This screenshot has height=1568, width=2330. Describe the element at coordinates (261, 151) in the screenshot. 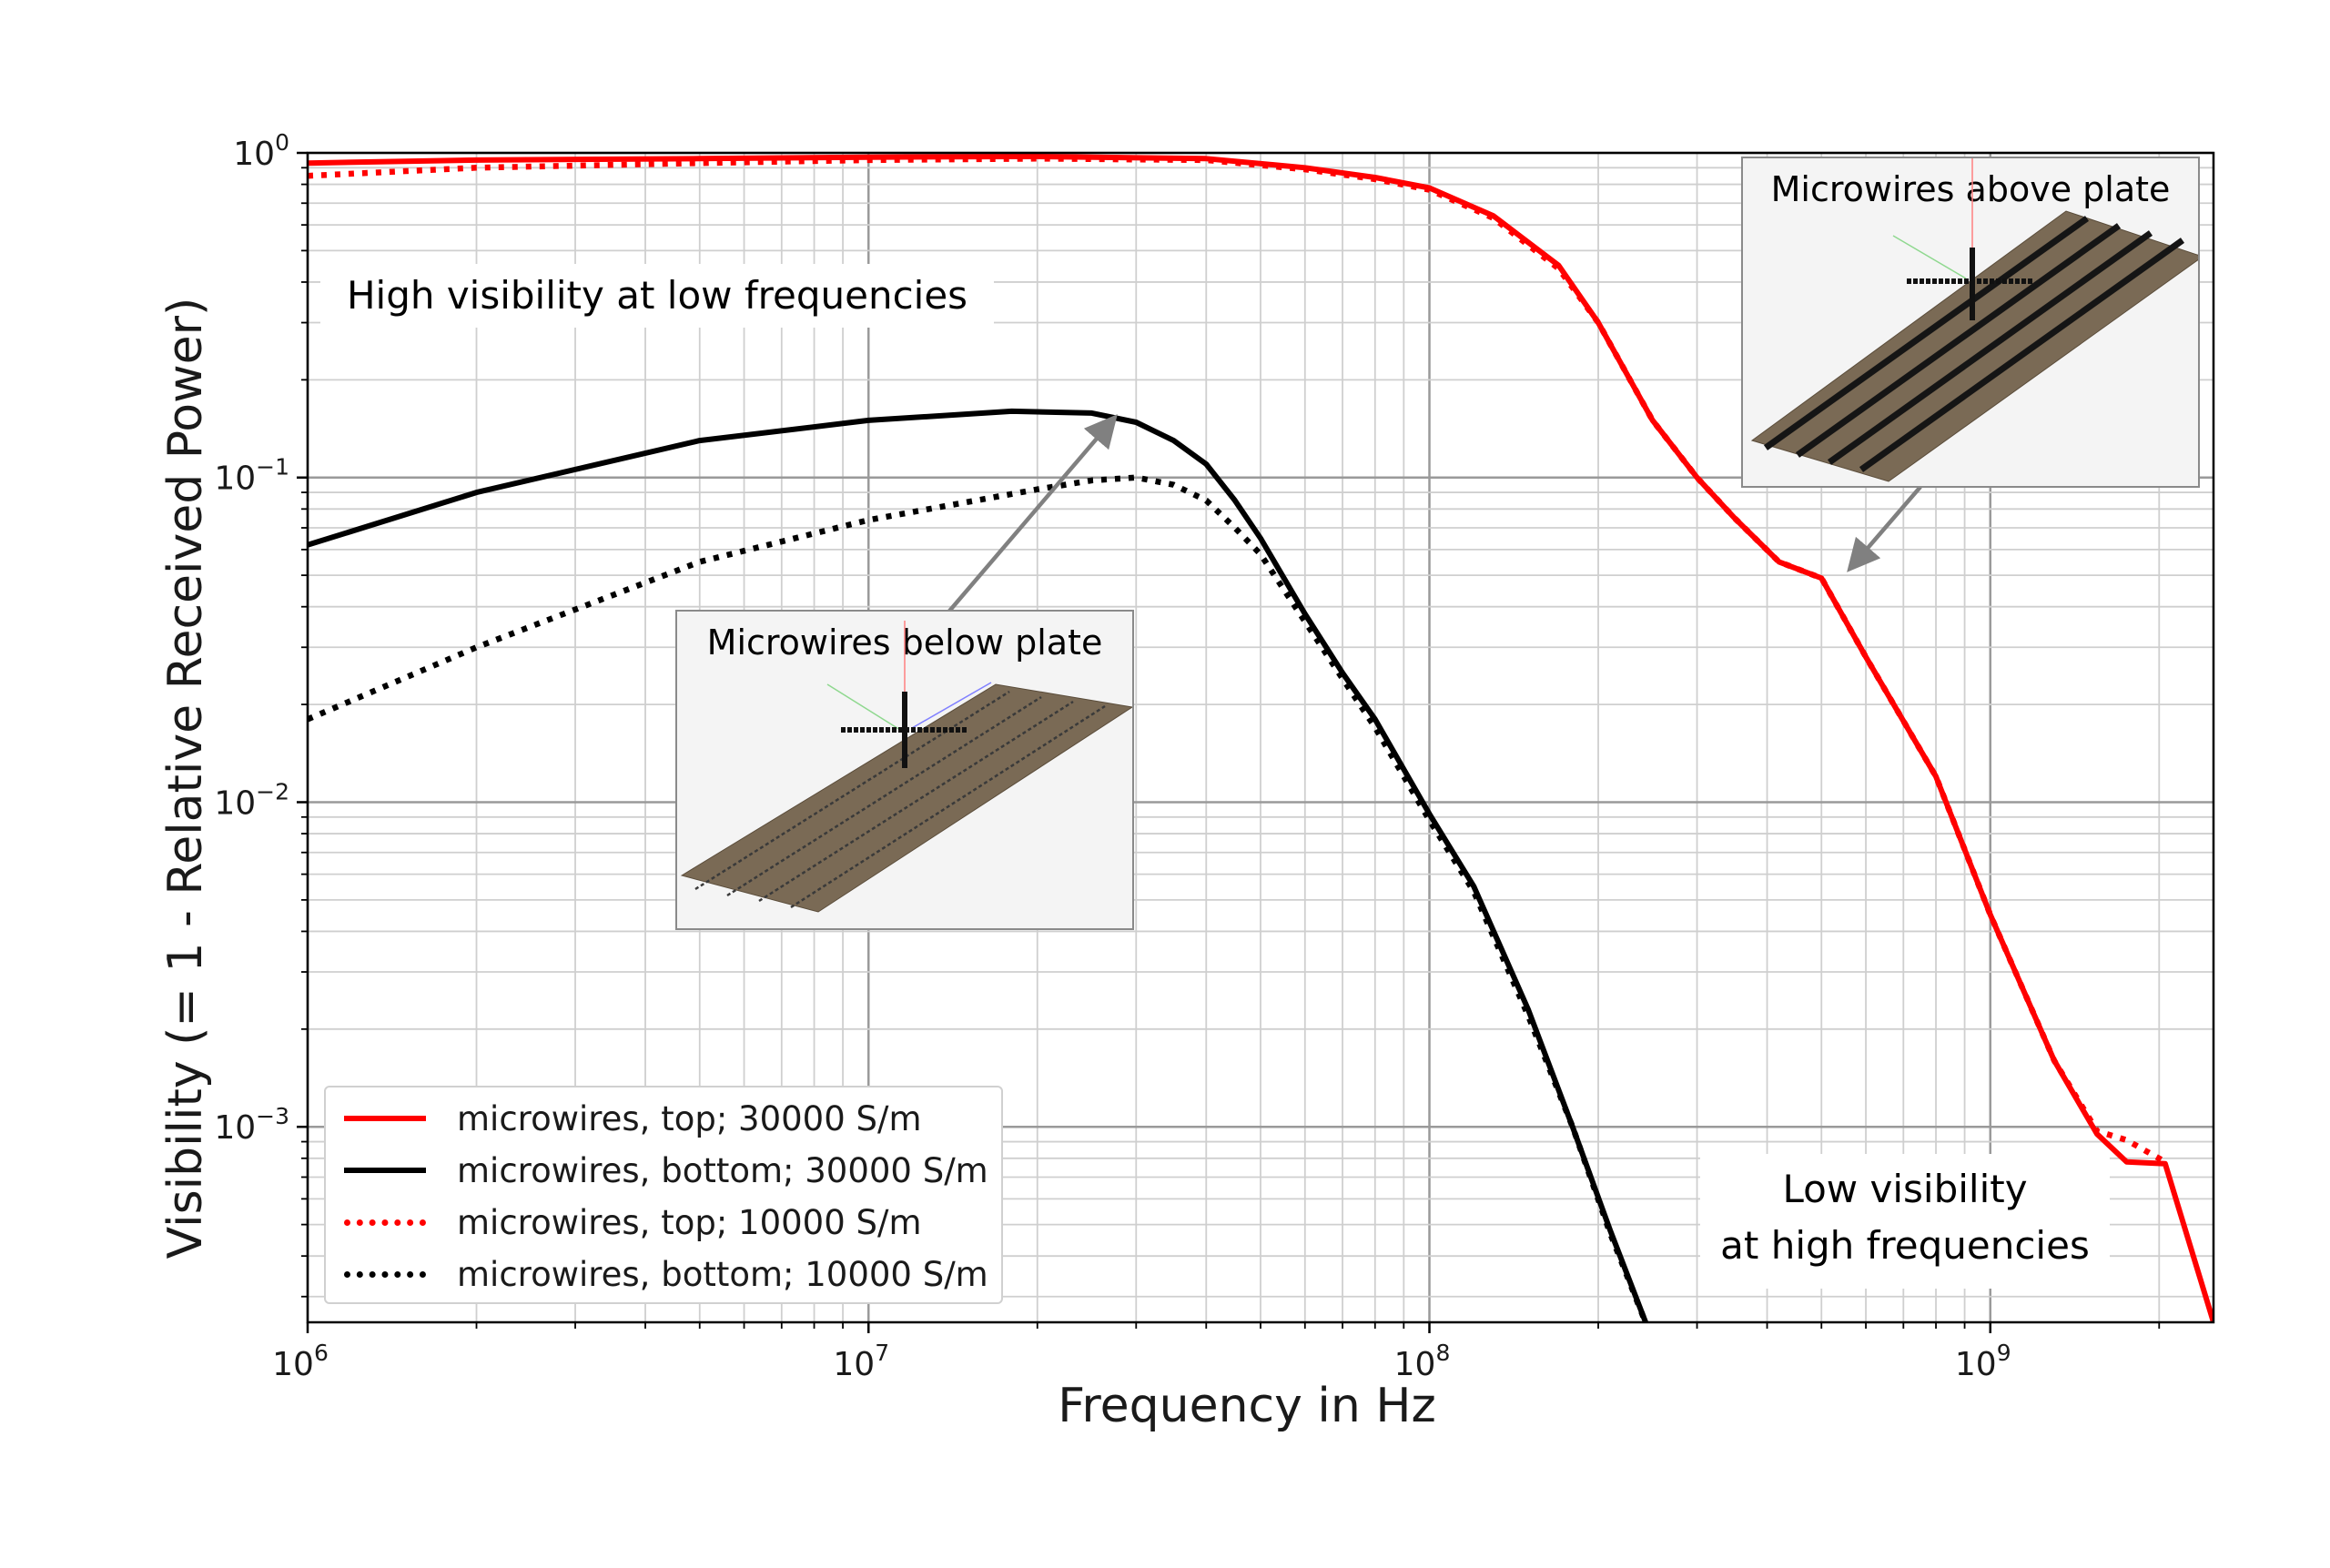

I see `y-tick-label: 10⁰` at that location.